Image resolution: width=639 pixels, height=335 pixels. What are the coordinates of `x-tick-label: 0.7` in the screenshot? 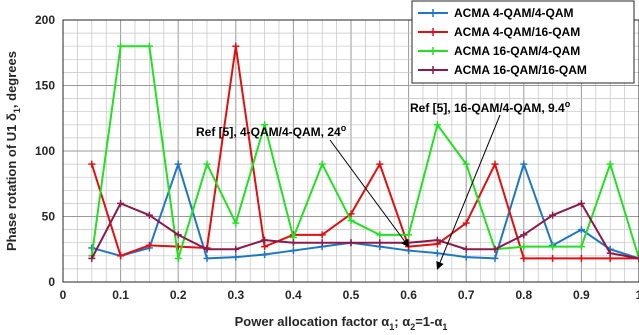 It's located at (466, 295).